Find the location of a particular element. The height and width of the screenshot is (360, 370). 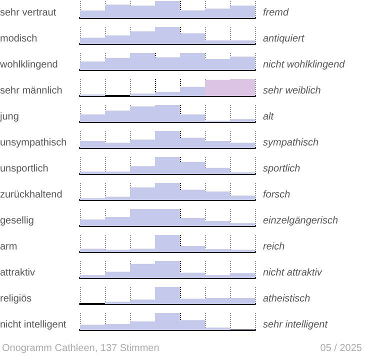

y-axis-title: jung is located at coordinates (9, 117).